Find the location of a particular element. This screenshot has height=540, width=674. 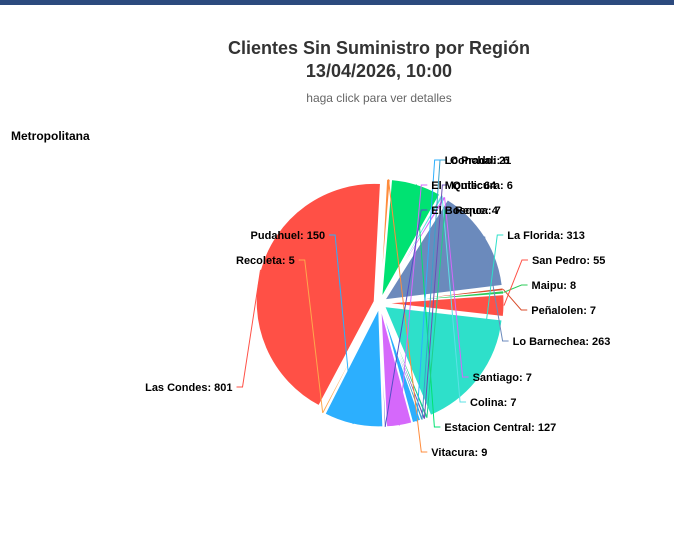

data-label-maipu: Maipu: 8 is located at coordinates (554, 286).